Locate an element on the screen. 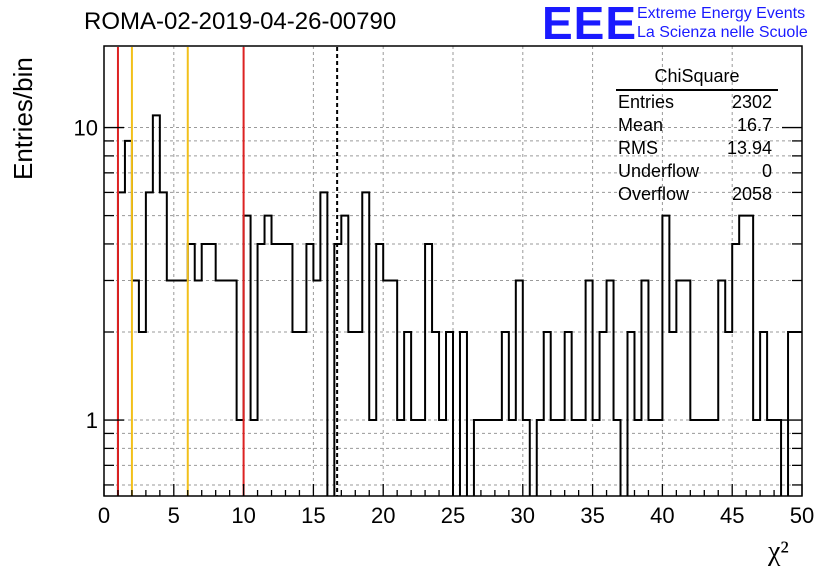  stats-label: Overflow is located at coordinates (654, 194).